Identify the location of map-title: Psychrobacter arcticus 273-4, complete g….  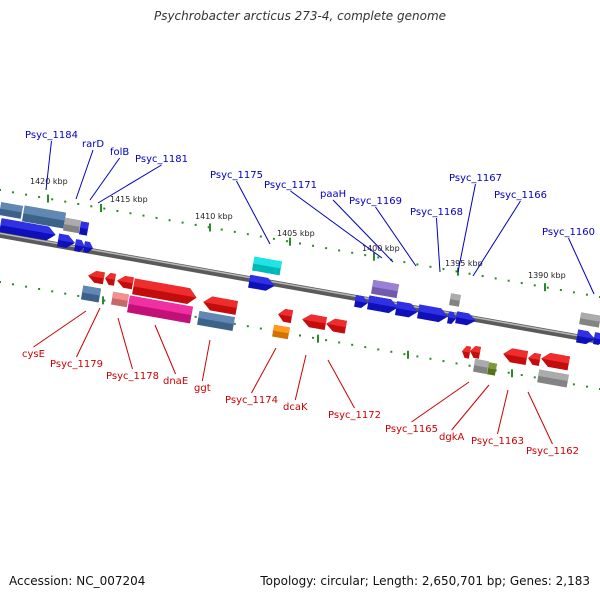
(300, 16).